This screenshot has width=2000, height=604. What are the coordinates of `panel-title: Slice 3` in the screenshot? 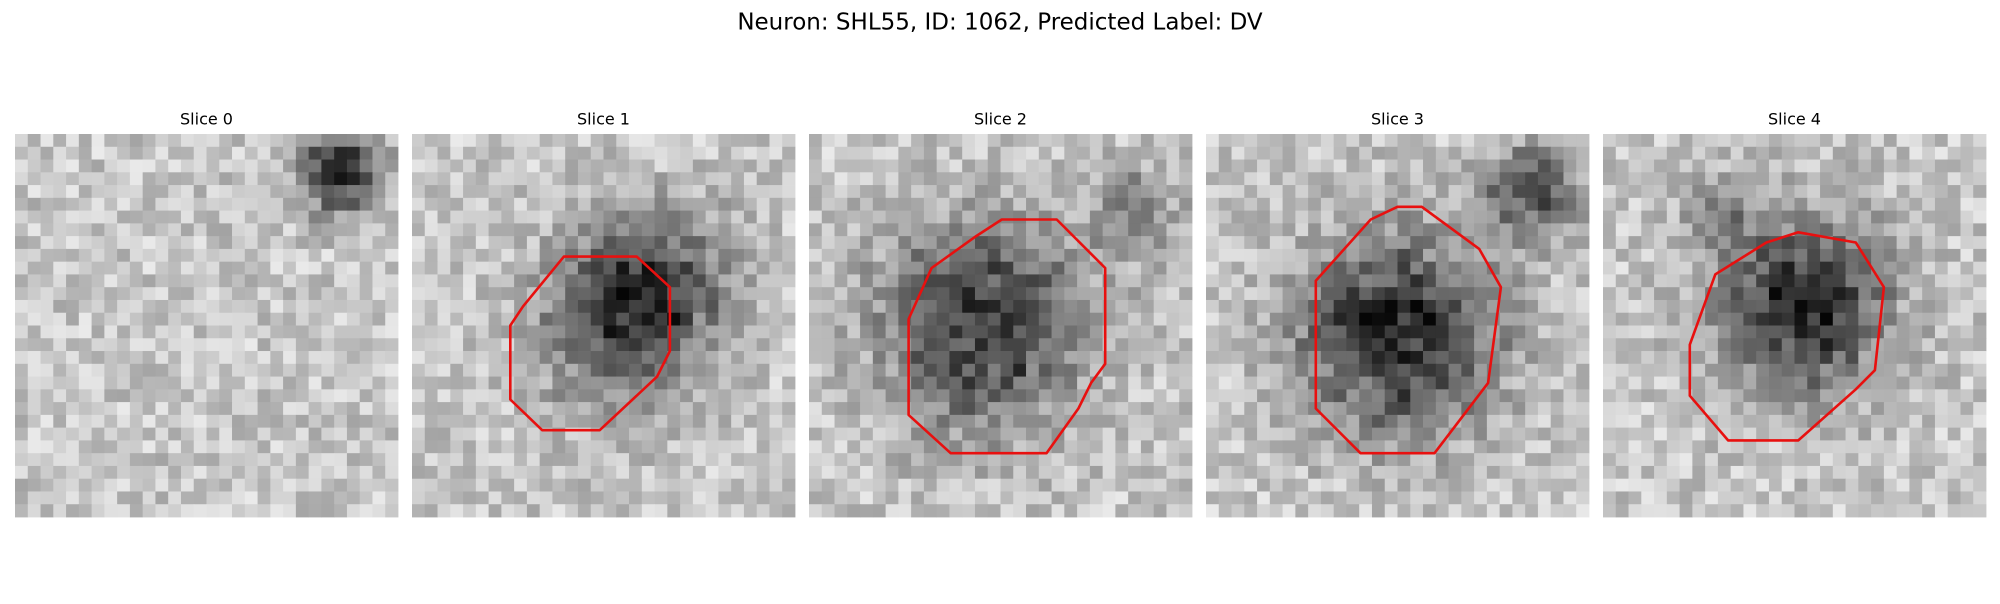 It's located at (1397, 119).